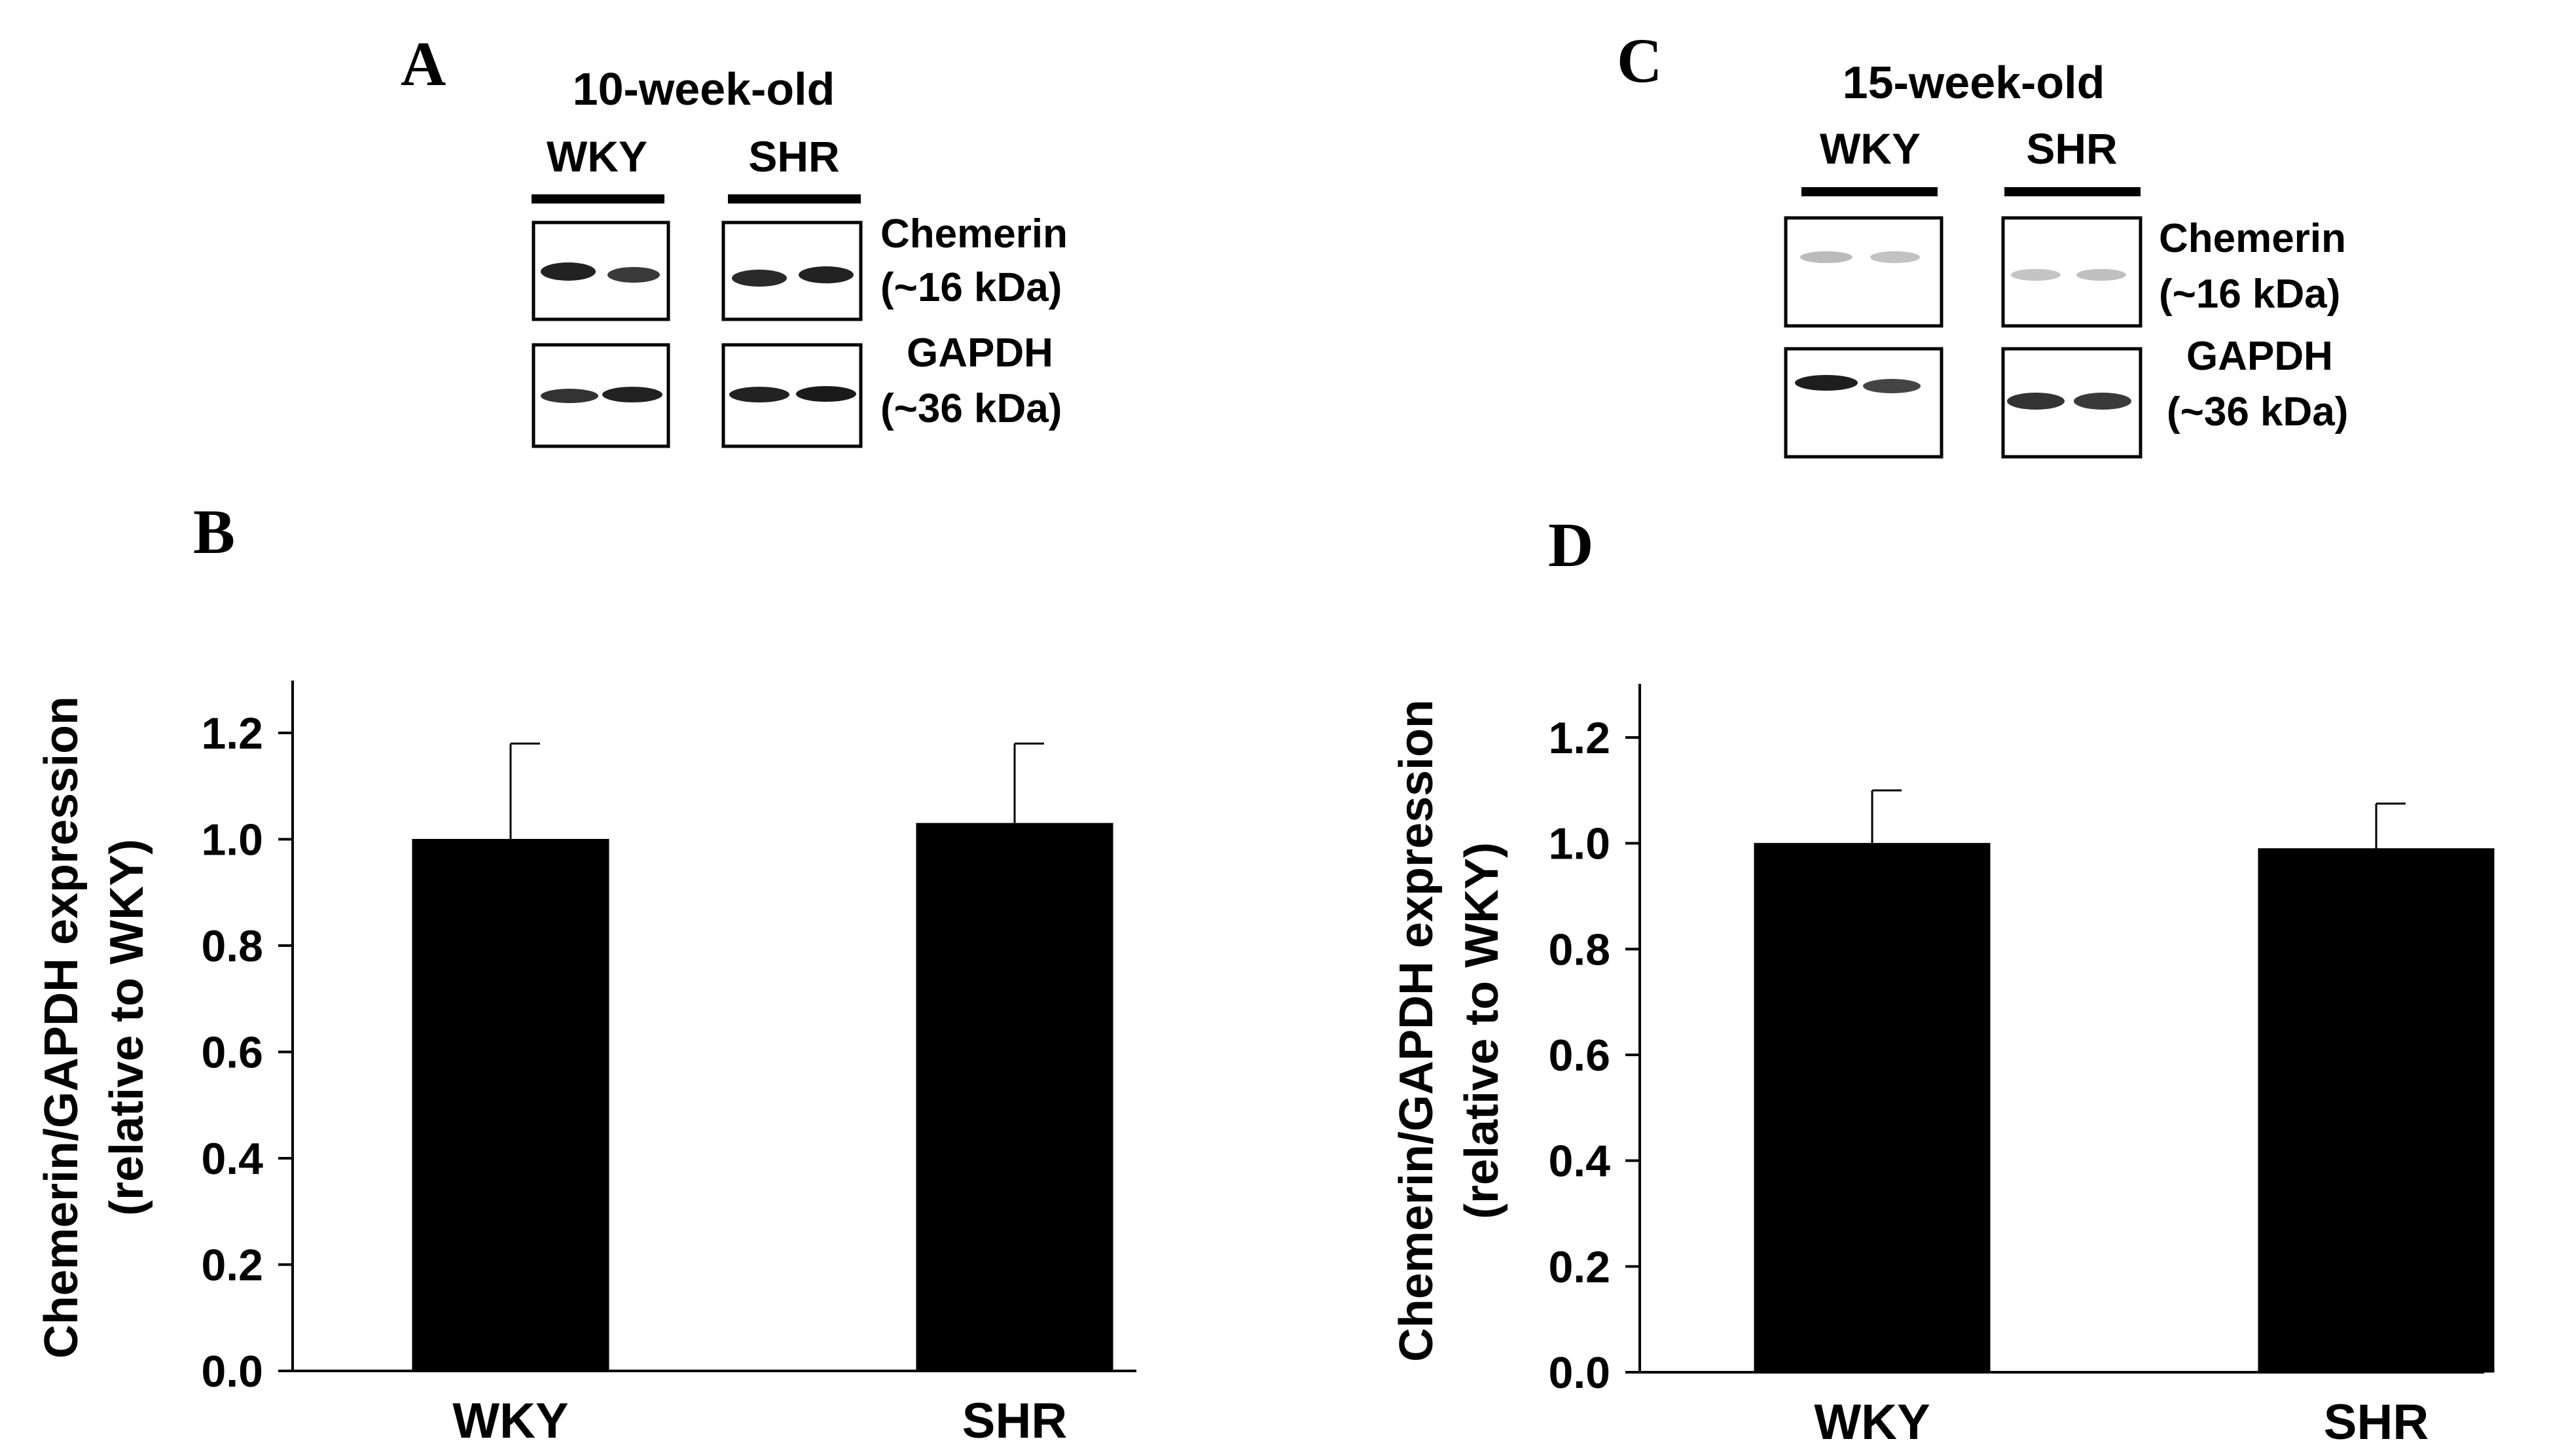 This screenshot has height=1456, width=2549. What do you see at coordinates (2249, 294) in the screenshot?
I see `panel-c-chemerin-size: (~16 kDa)` at bounding box center [2249, 294].